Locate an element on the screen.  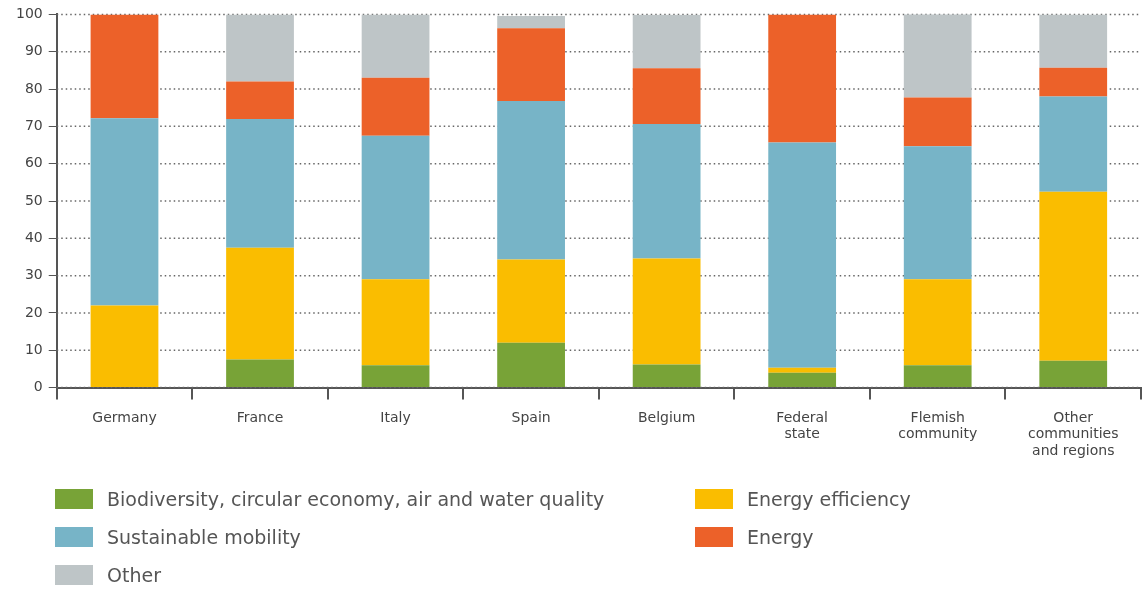
y-tick-label: 20 is located at coordinates (33, 311).